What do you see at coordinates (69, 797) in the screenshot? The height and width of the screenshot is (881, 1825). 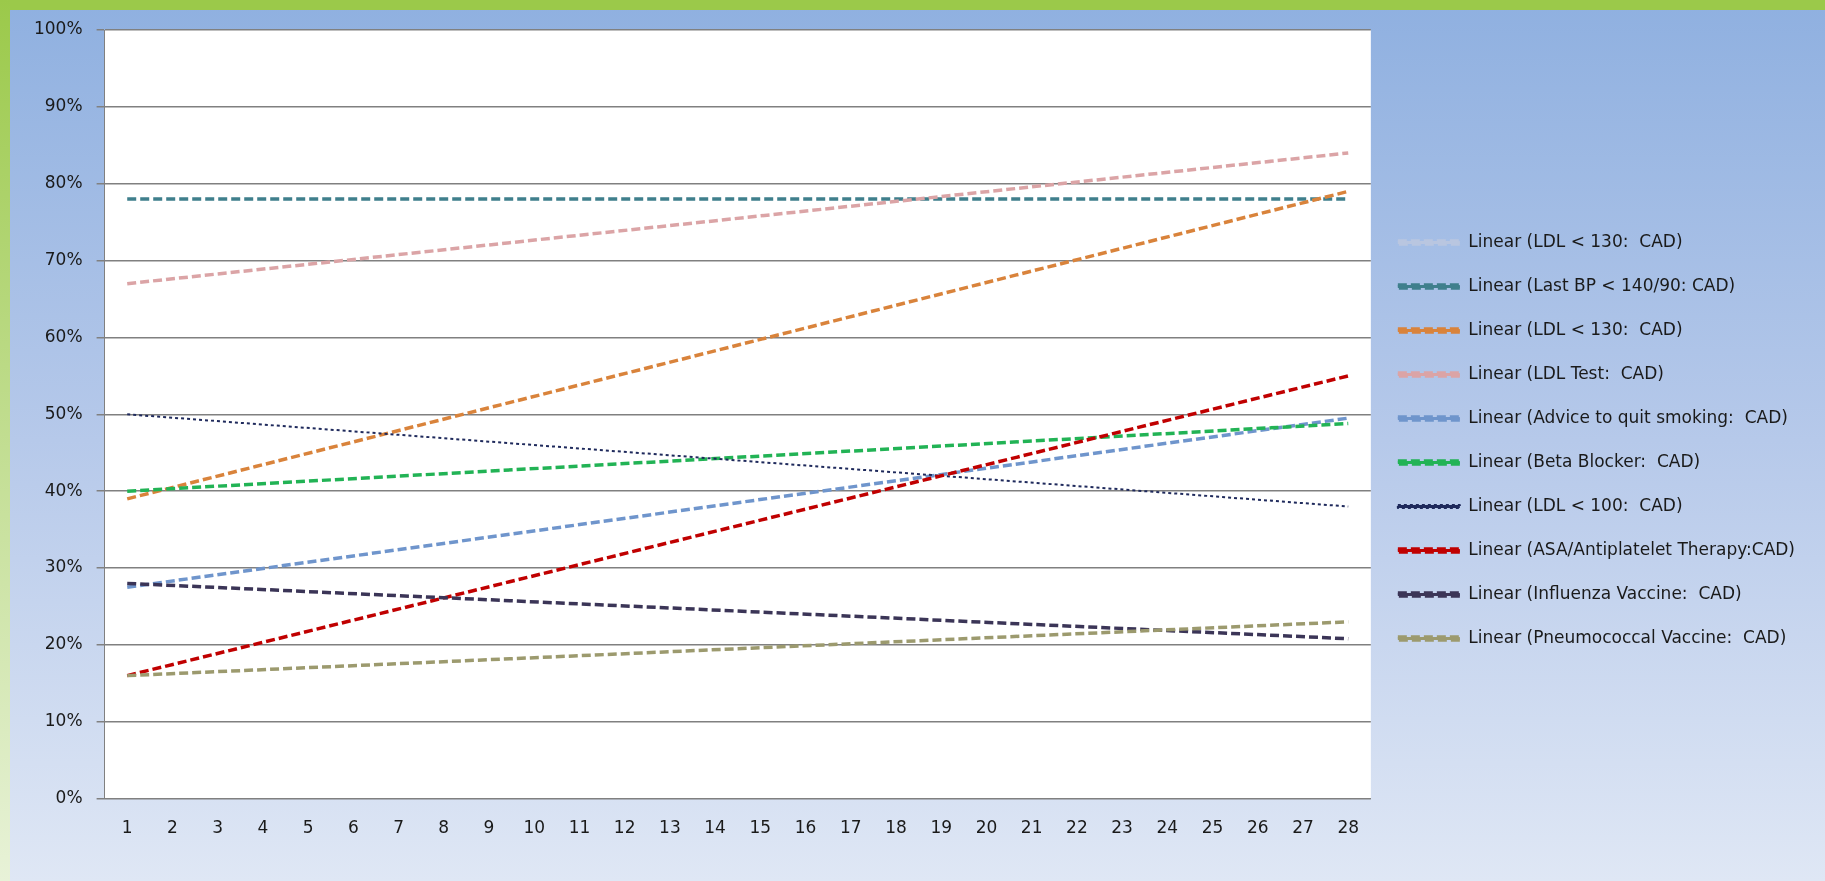 I see `y-tick-label: 0%` at bounding box center [69, 797].